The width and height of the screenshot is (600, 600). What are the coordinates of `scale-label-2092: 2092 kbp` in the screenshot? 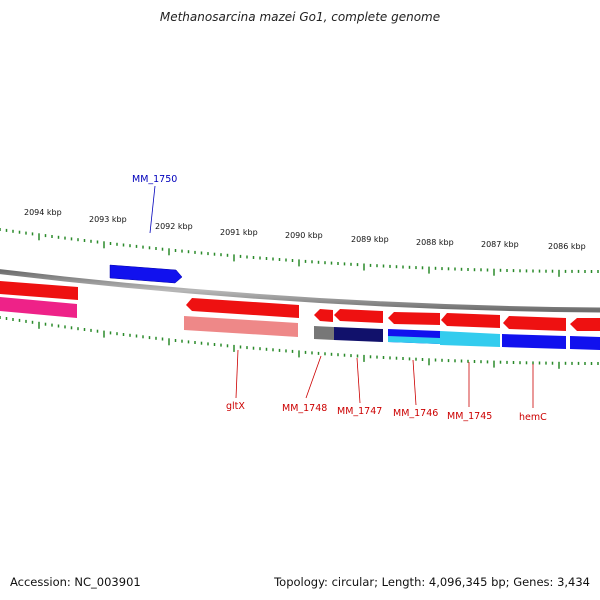 It's located at (174, 226).